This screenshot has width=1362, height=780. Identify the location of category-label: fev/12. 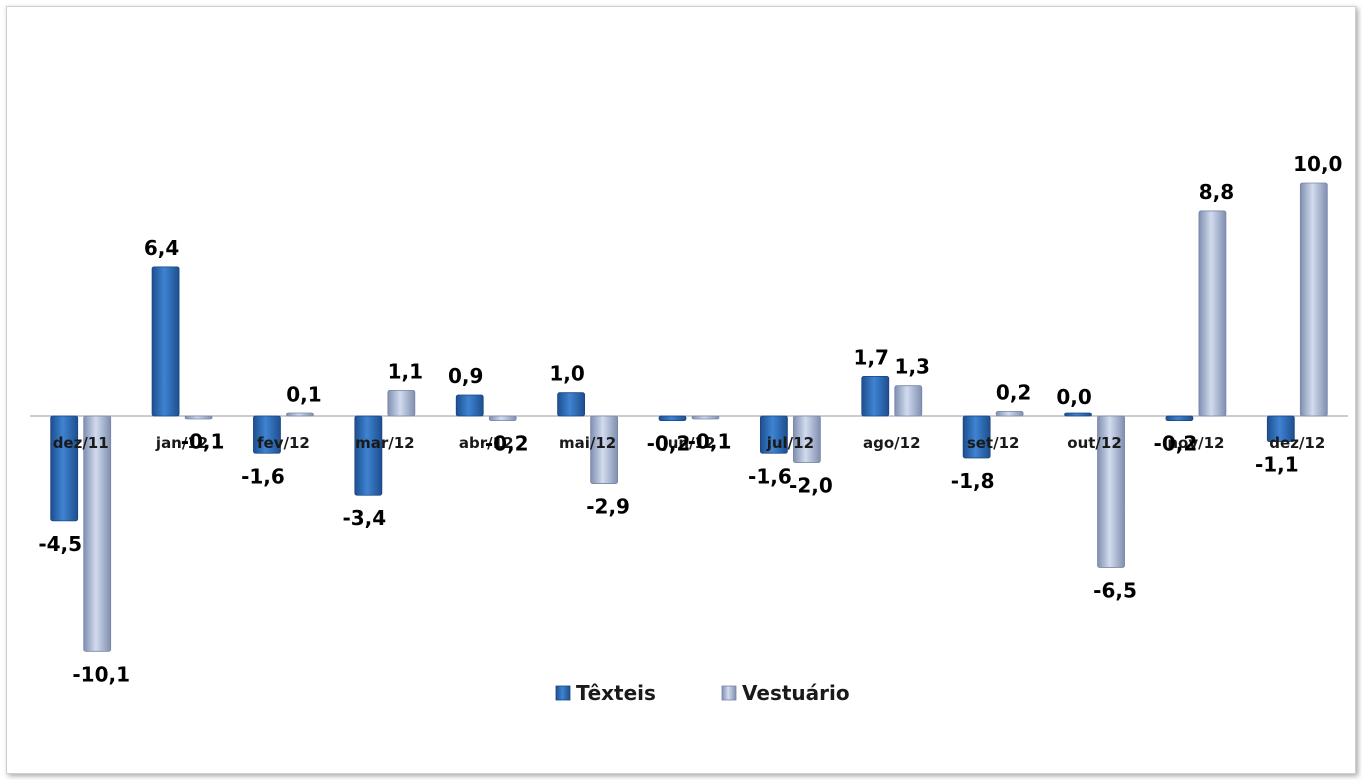
(283, 443).